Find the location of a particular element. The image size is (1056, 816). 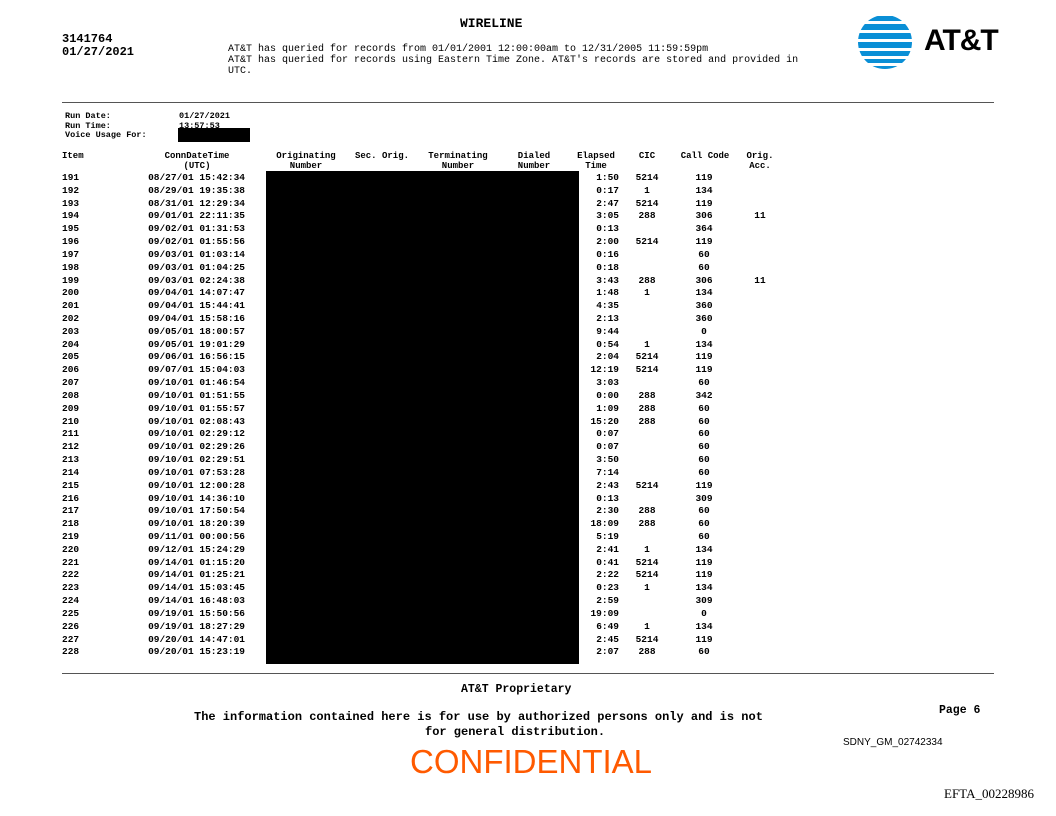

conn-datetime-cell: 08/27/01 15:42:34 is located at coordinates (196, 177).